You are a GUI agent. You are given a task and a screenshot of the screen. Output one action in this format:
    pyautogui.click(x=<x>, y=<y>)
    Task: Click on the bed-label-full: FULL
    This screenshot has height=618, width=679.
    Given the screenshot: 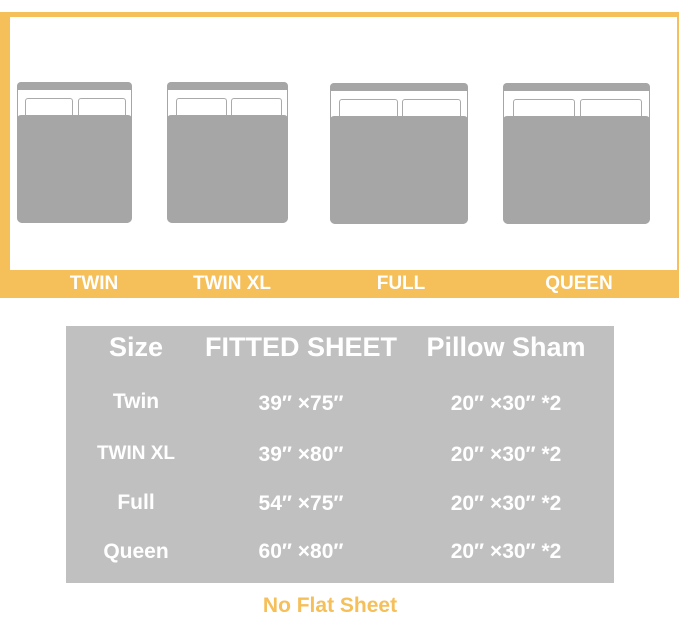 What is the action you would take?
    pyautogui.click(x=401, y=283)
    